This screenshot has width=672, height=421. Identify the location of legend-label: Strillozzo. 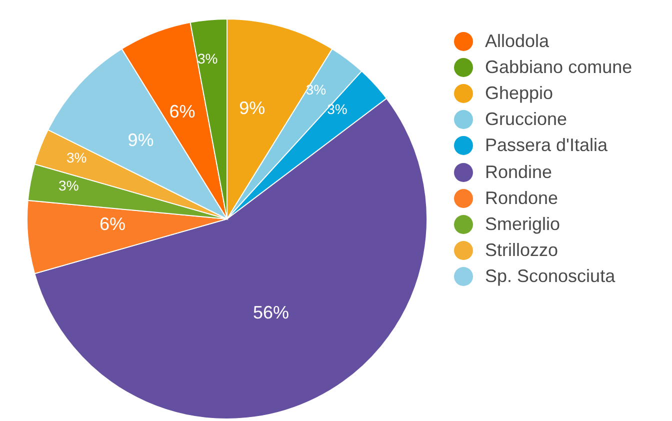
(521, 251).